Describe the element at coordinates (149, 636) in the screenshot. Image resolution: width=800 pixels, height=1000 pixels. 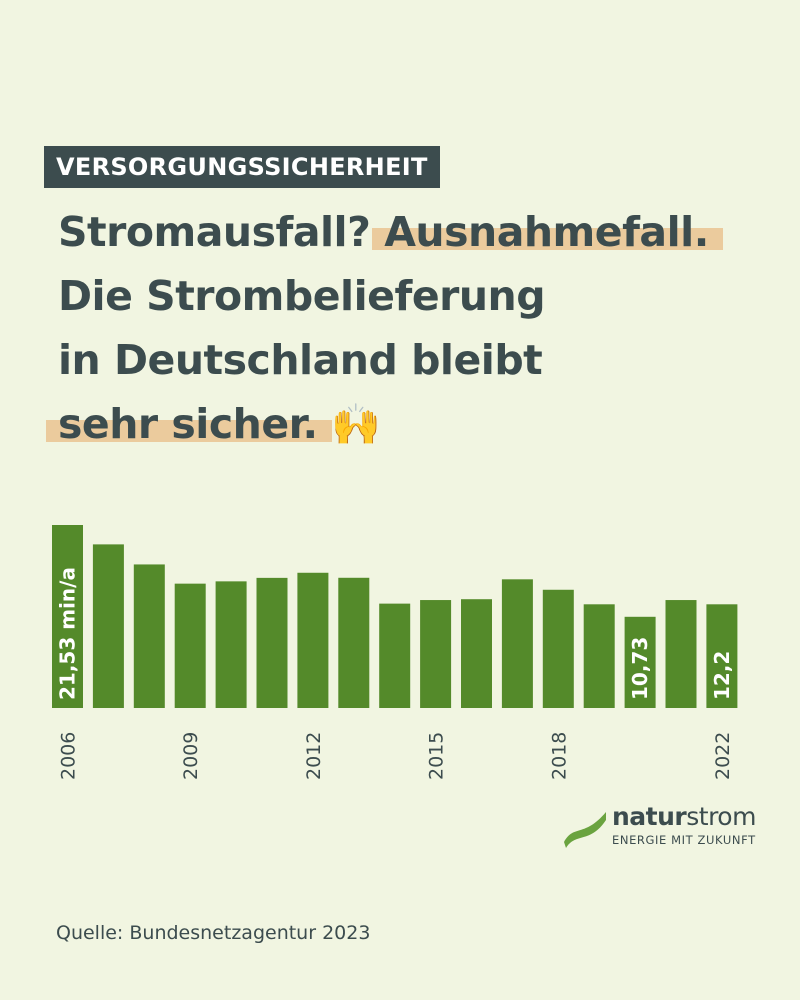
I see `bar-2008` at that location.